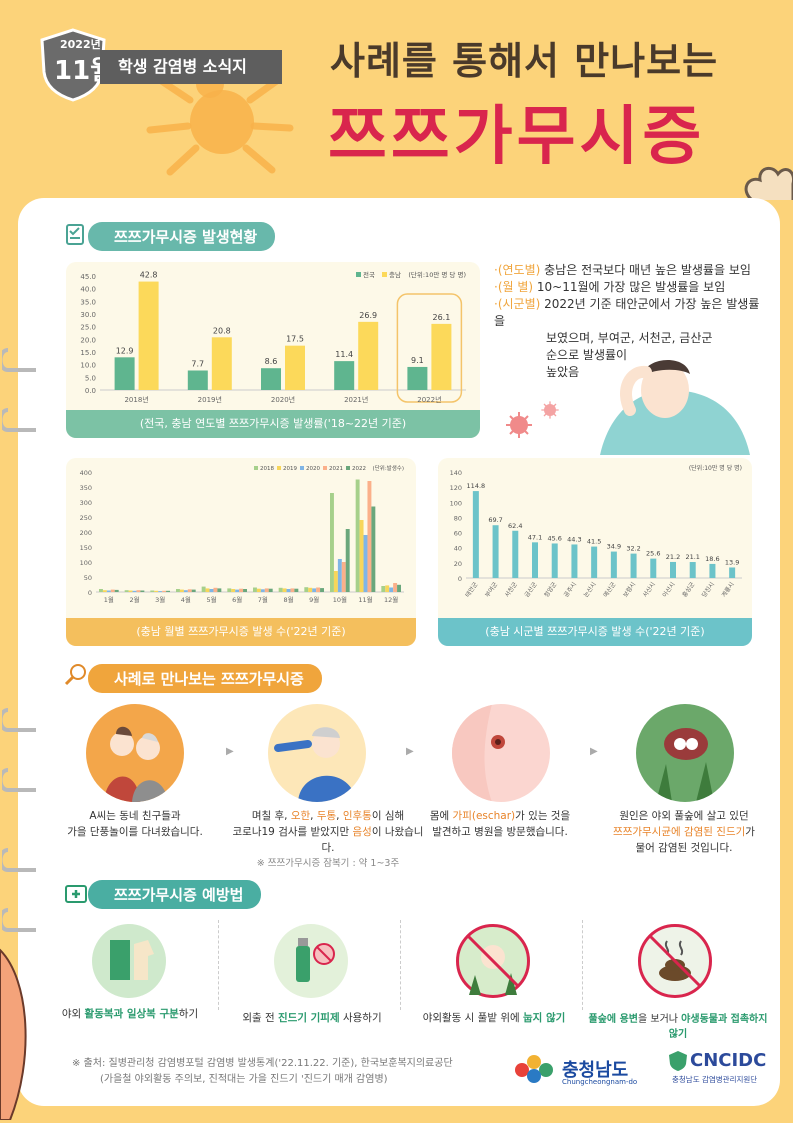  What do you see at coordinates (88, 340) in the screenshot?
I see `y-tick-label: 20.0` at bounding box center [88, 340].